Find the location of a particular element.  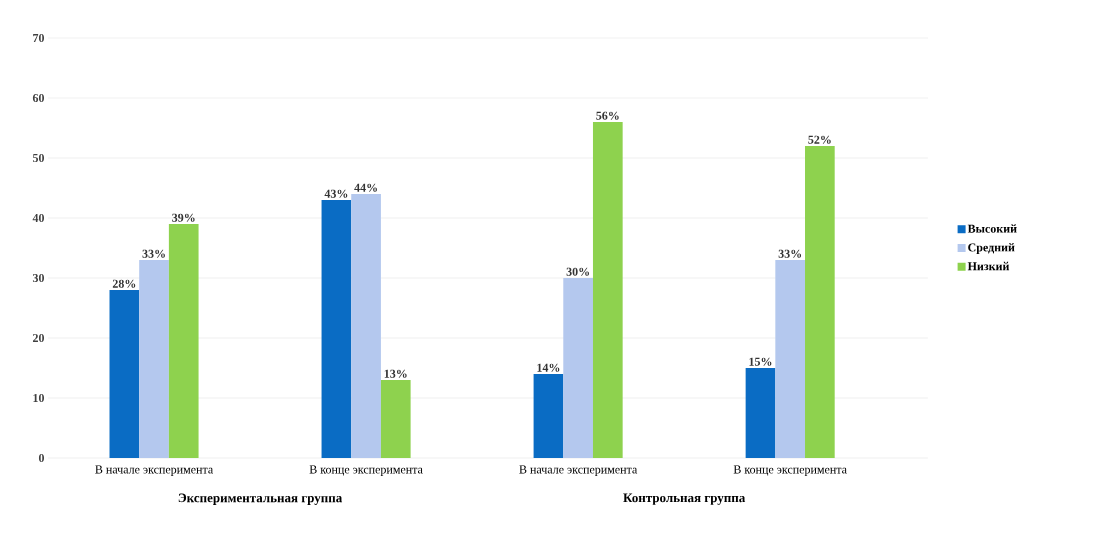

legend-label: Высокий is located at coordinates (992, 228).